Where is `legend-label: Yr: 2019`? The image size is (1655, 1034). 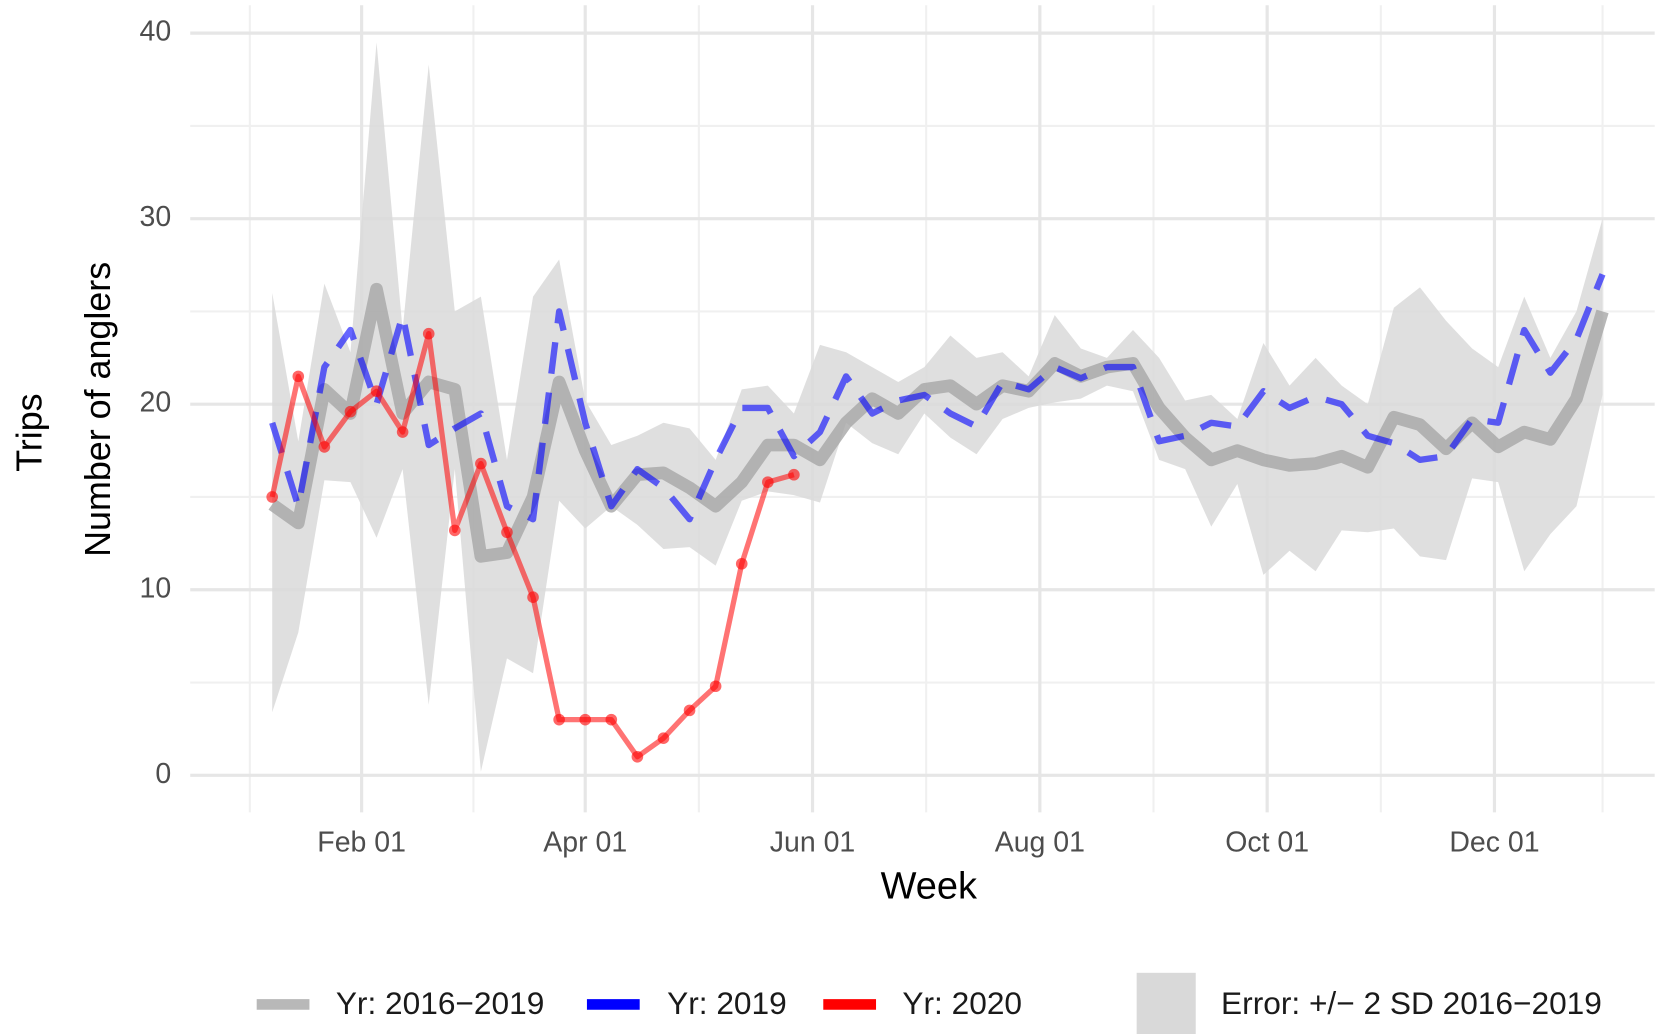
legend-label: Yr: 2019 is located at coordinates (727, 1003).